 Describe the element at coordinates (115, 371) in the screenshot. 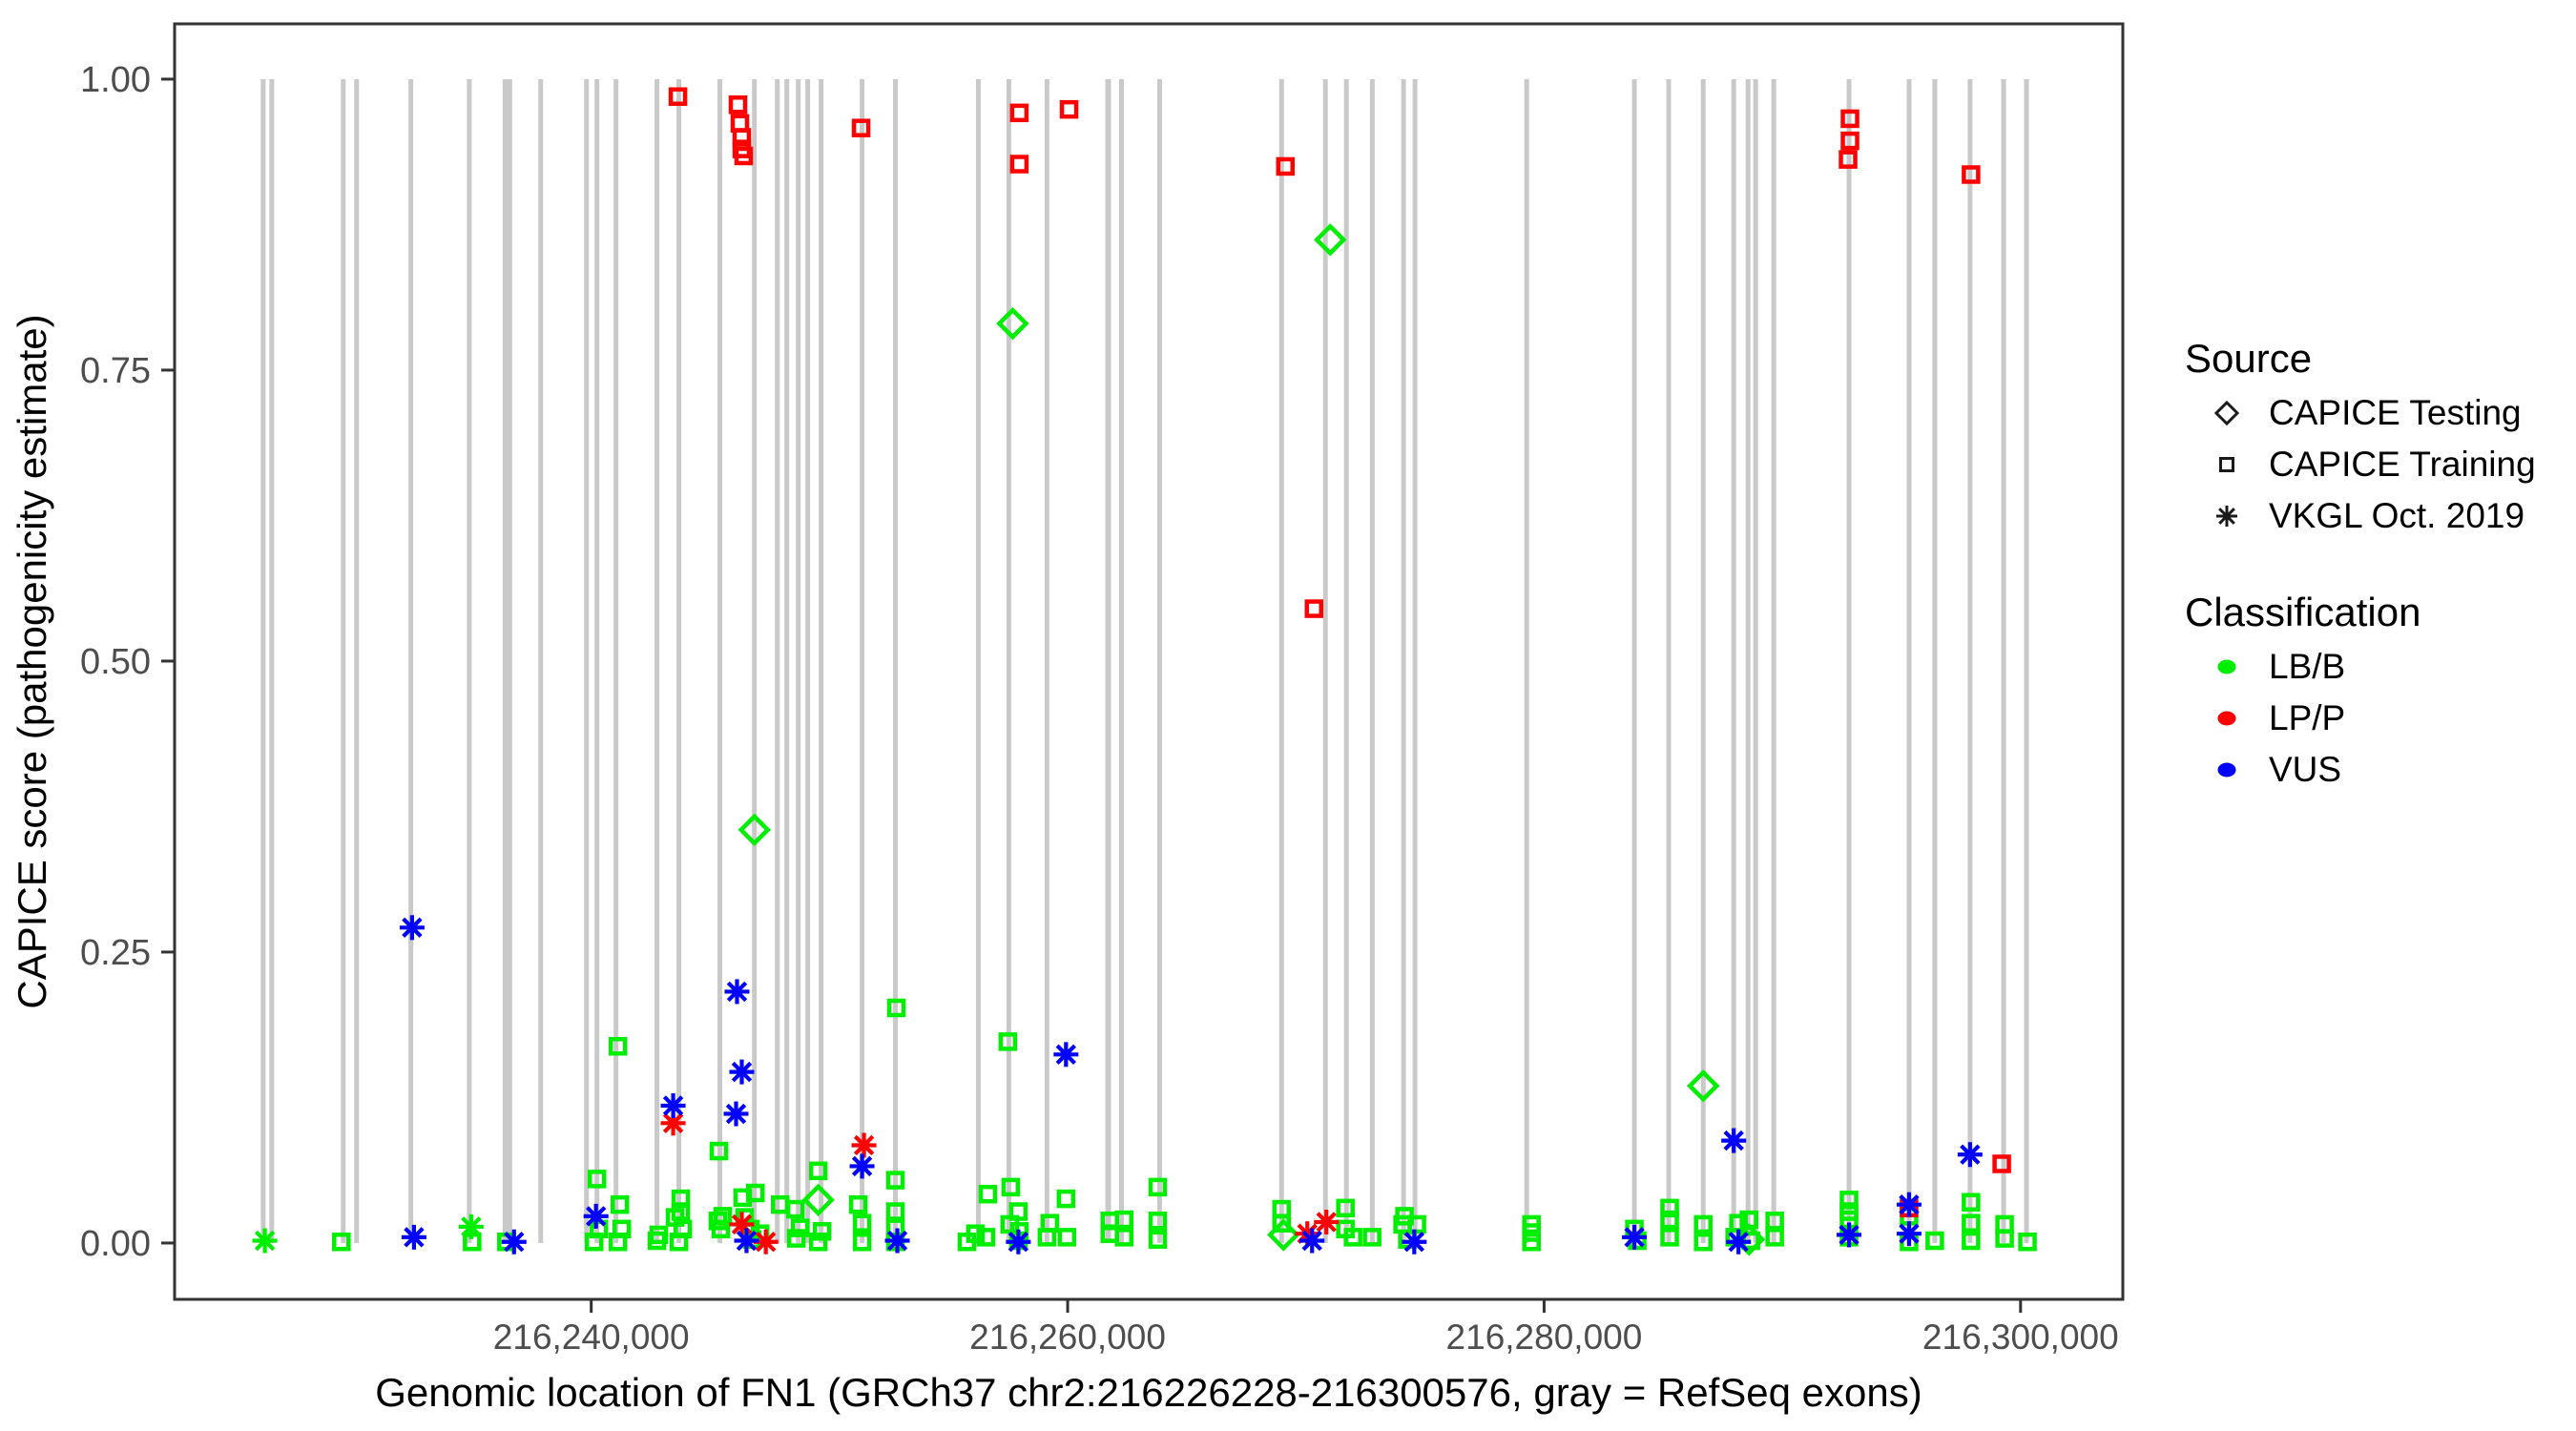

I see `y-tick-label: 0.75` at that location.